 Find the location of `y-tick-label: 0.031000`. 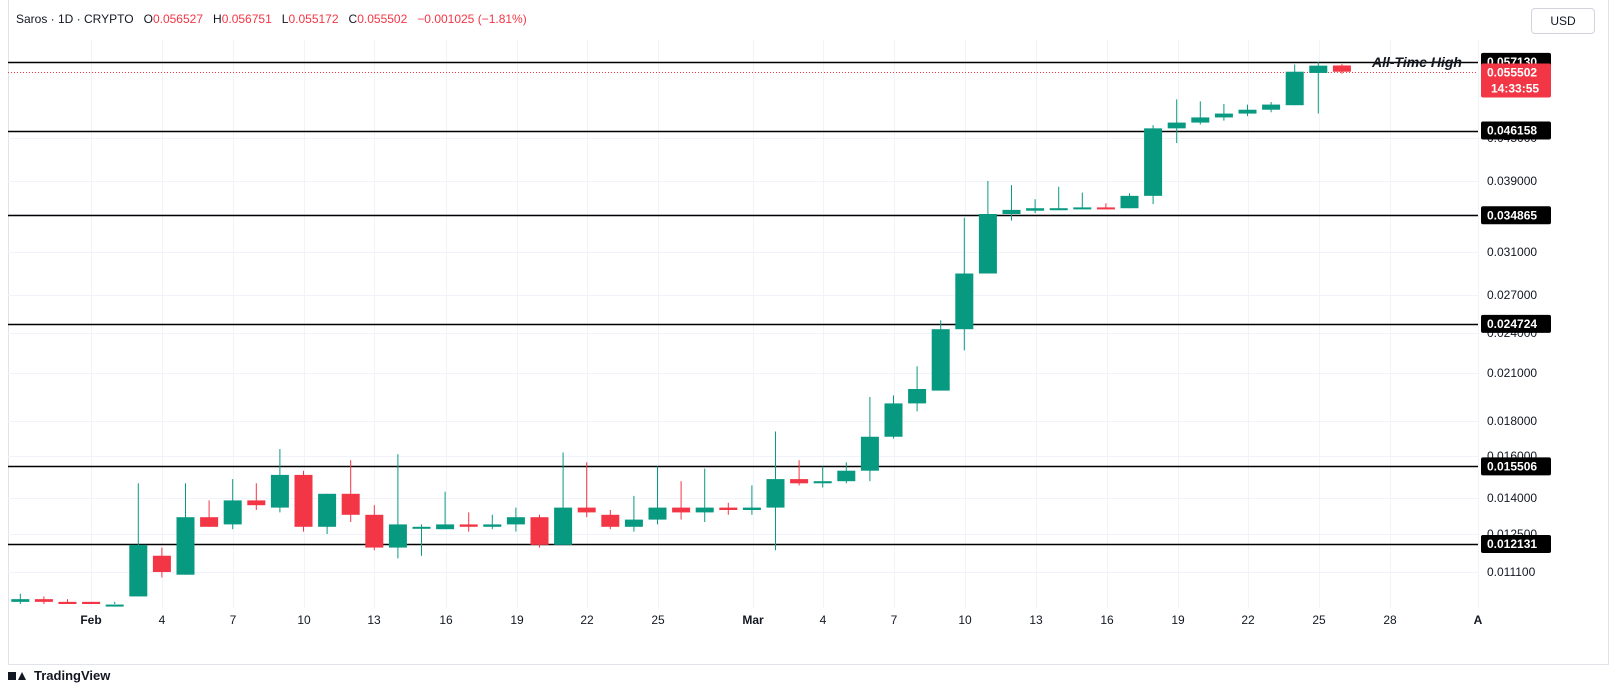

y-tick-label: 0.031000 is located at coordinates (1512, 252).